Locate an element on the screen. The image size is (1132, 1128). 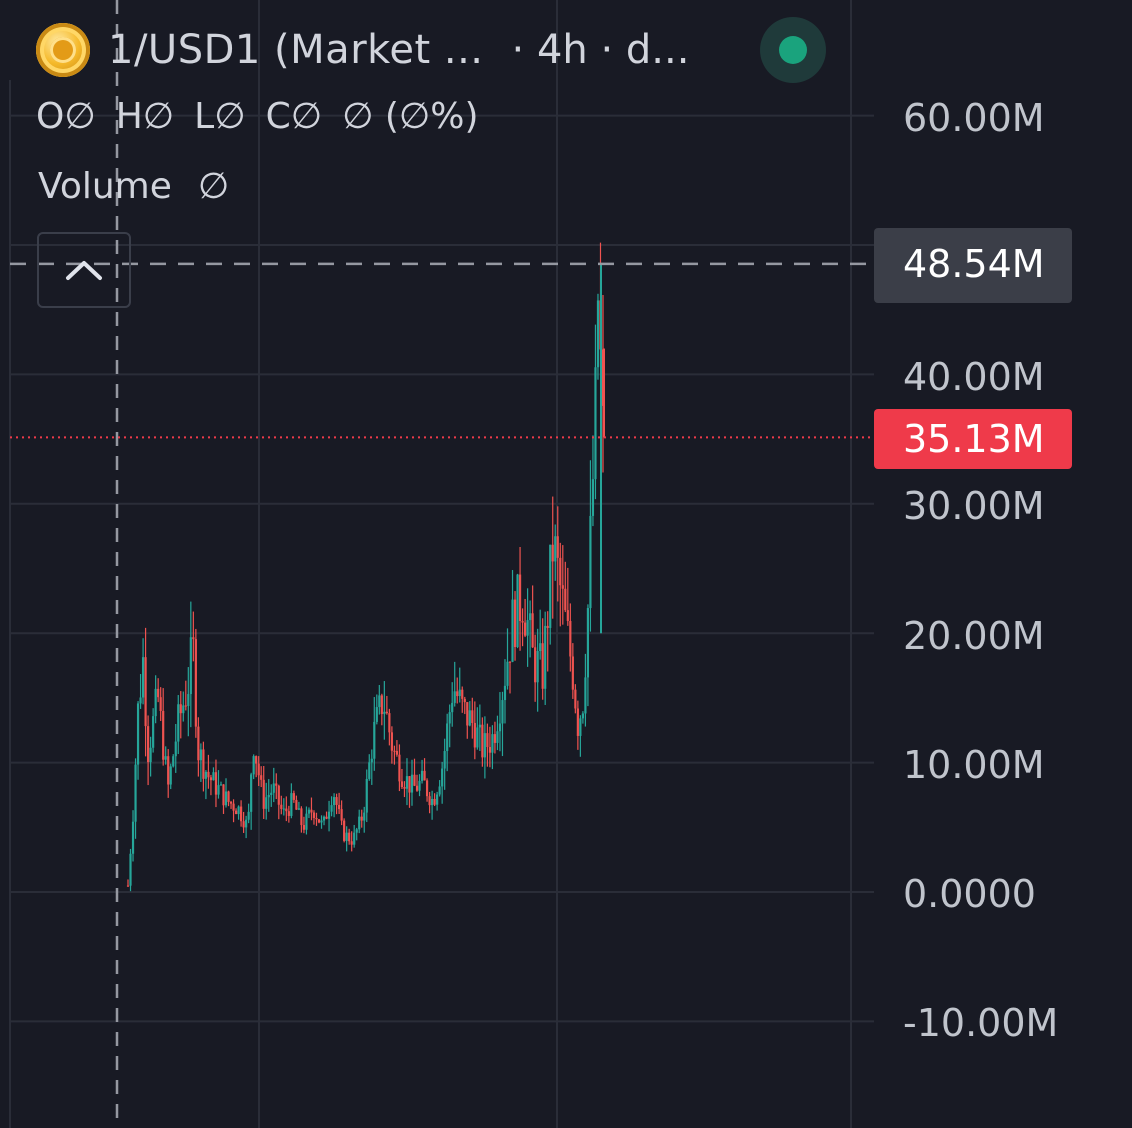
price-axis-label: 10.00M is located at coordinates (974, 765).